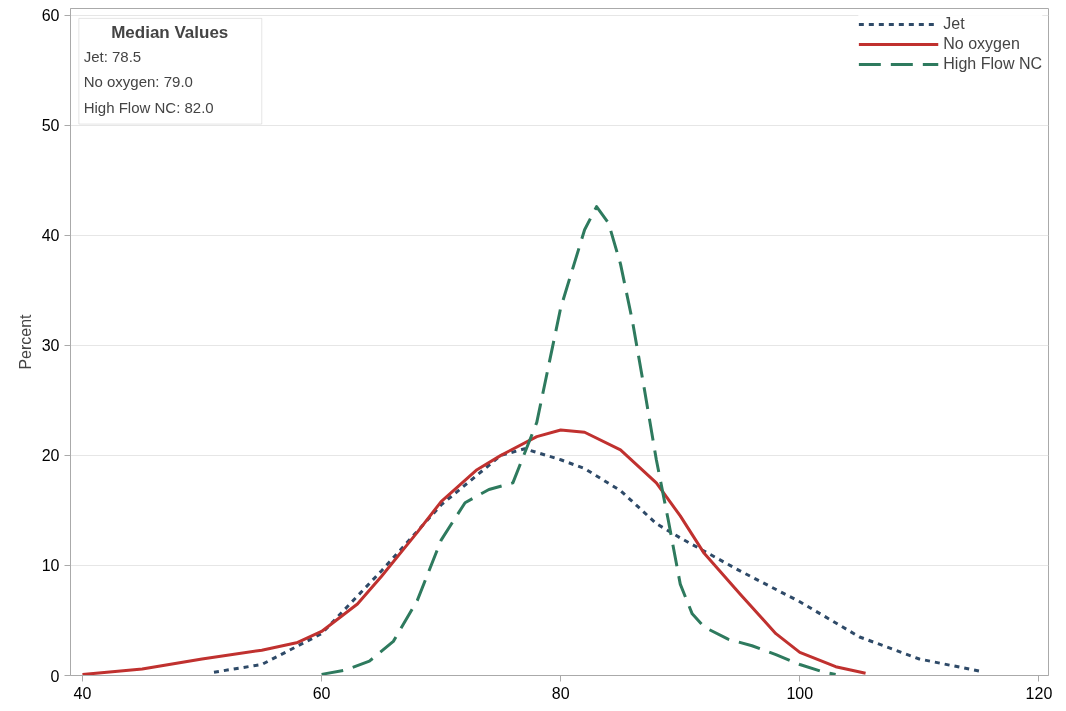 The width and height of the screenshot is (1066, 711). I want to click on y-tick-label: 30, so click(50, 346).